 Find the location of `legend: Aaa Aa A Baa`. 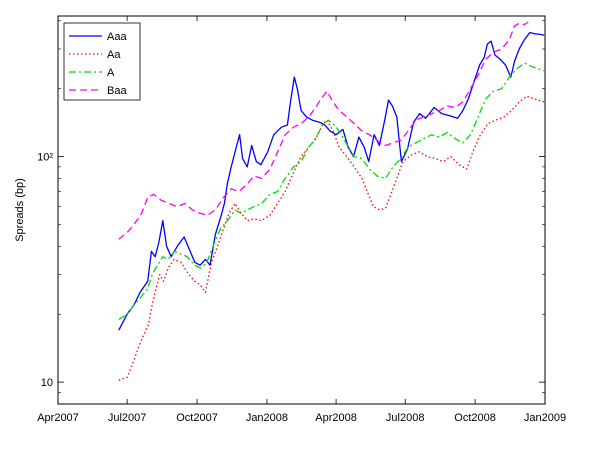

legend: Aaa Aa A Baa is located at coordinates (102, 61).